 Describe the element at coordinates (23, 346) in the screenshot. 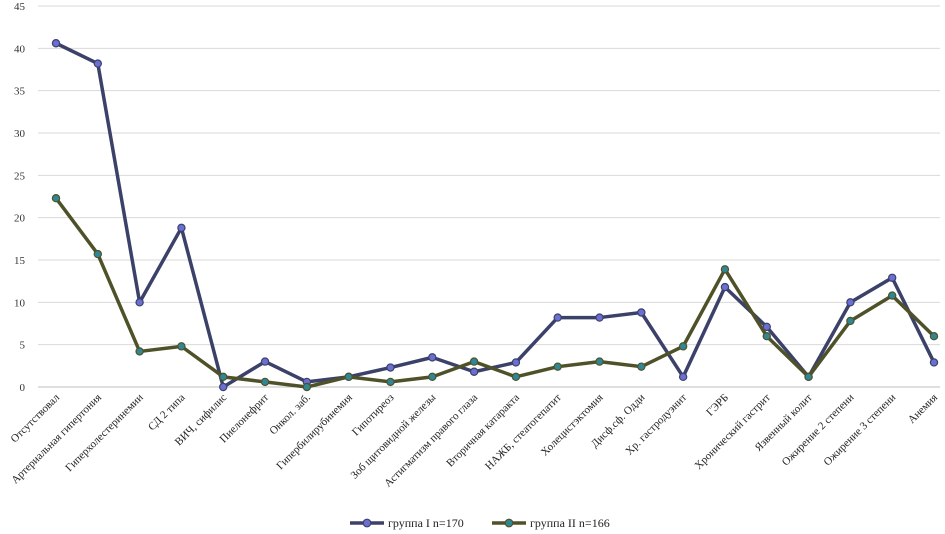

I see `y-tick-label: 5` at that location.